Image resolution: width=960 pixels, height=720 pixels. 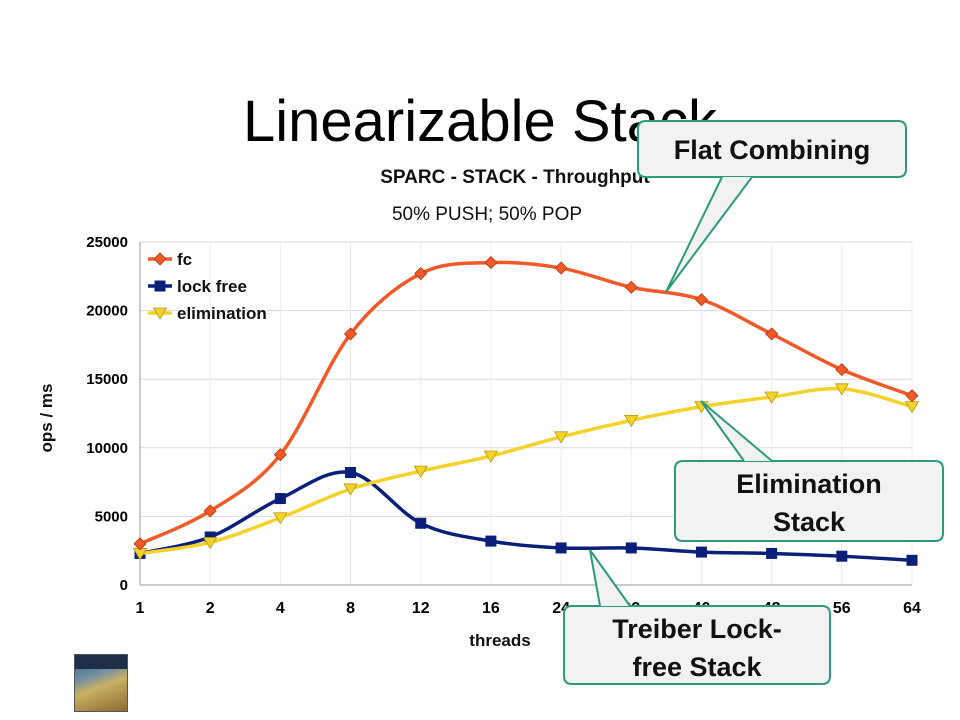 I want to click on book-cover-thumbnail, so click(x=101, y=683).